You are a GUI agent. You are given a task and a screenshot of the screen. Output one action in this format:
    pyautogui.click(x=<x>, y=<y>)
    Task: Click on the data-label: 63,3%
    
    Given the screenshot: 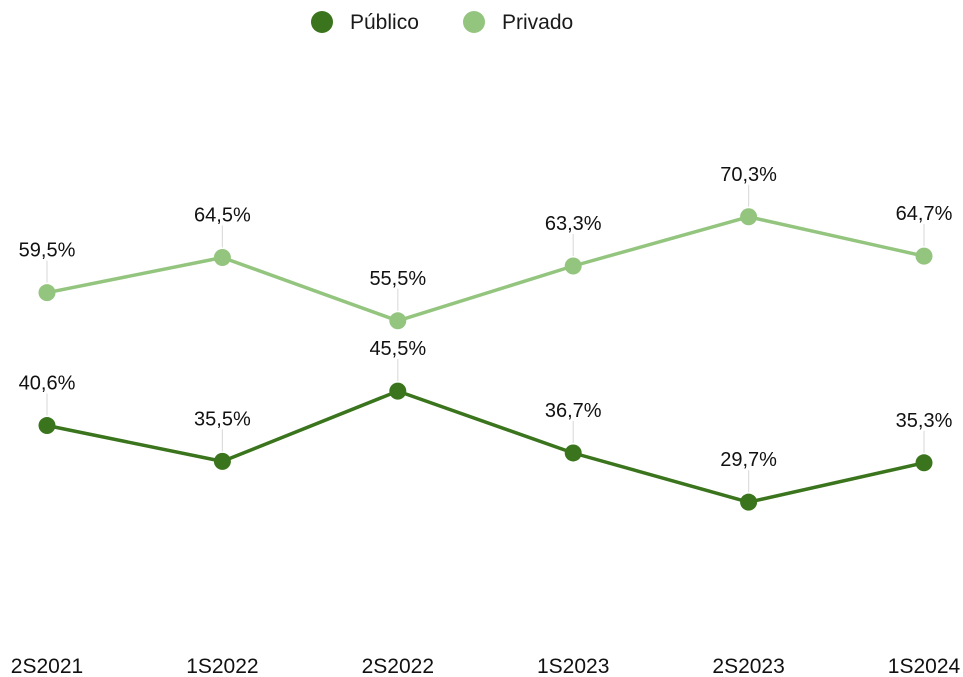 What is the action you would take?
    pyautogui.click(x=573, y=224)
    